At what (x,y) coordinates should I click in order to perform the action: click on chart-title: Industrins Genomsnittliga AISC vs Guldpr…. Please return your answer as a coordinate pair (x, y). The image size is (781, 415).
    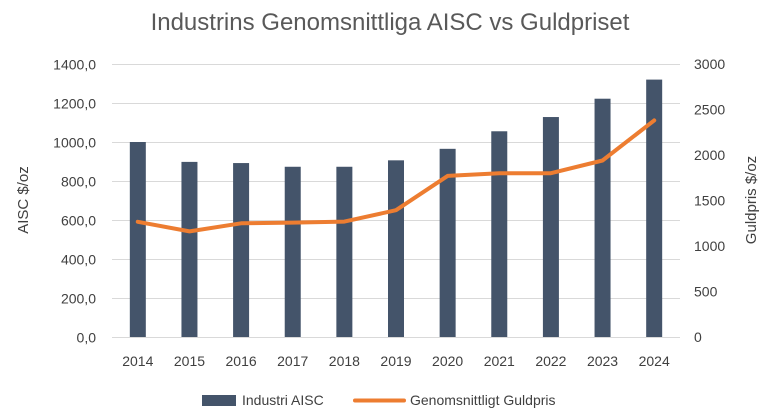
    Looking at the image, I should click on (390, 22).